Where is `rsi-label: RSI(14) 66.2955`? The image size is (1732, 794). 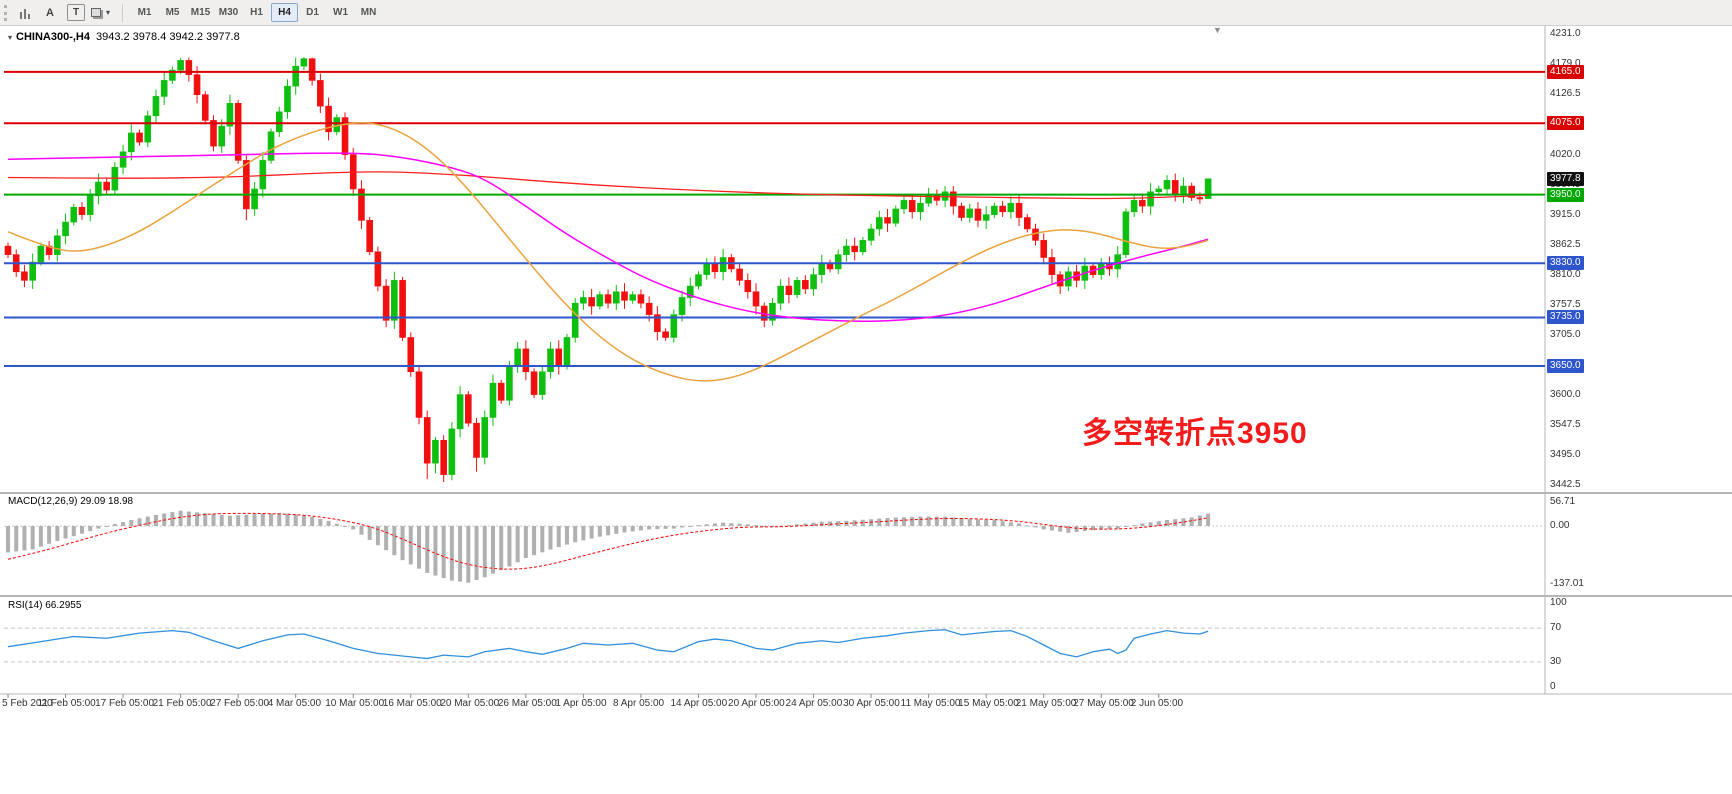
rsi-label: RSI(14) 66.2955 is located at coordinates (45, 605).